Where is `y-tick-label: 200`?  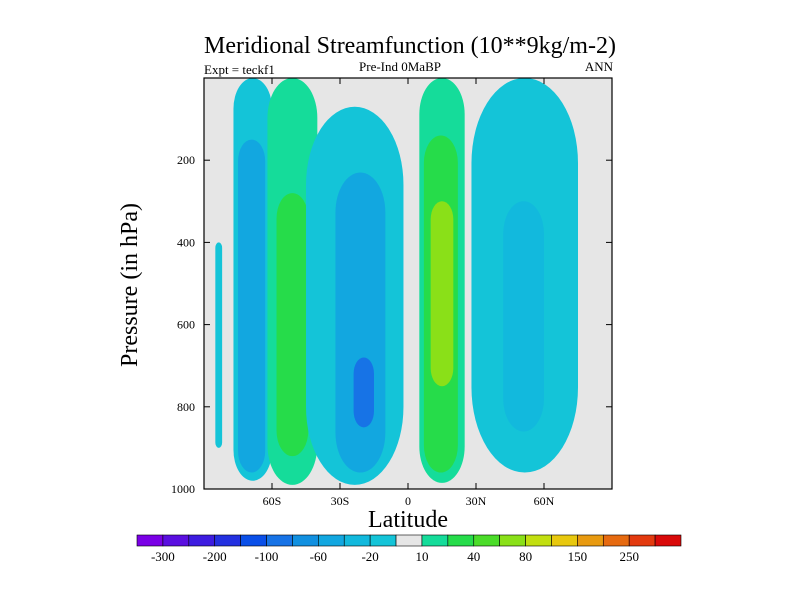 y-tick-label: 200 is located at coordinates (186, 160).